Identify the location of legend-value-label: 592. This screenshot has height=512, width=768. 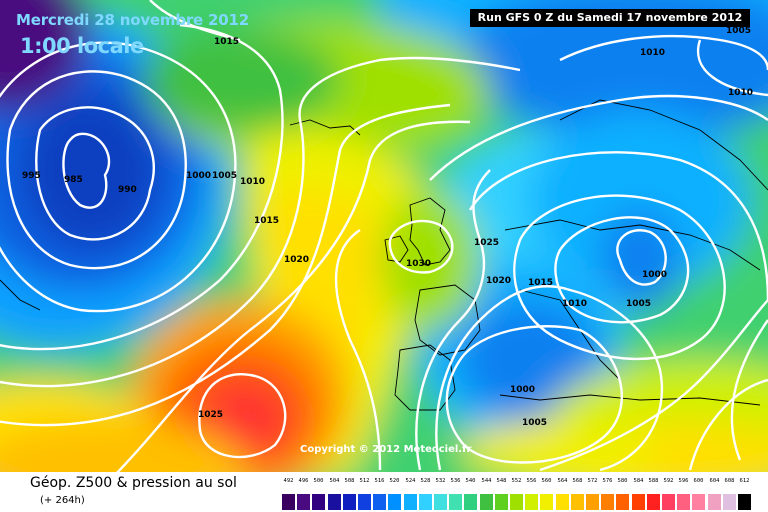
(668, 481).